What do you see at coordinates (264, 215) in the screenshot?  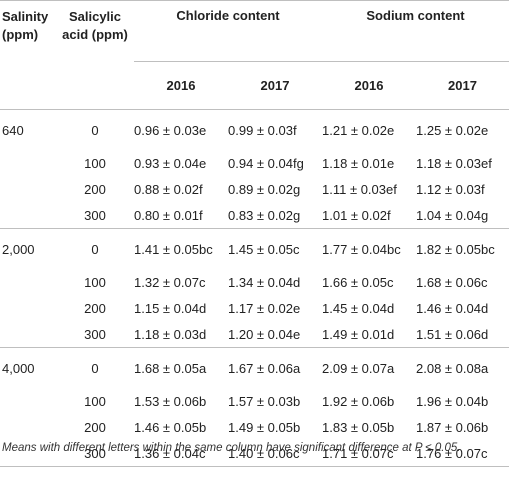 I see `chloride-2017-cell: 0.83 ± 0.02g` at bounding box center [264, 215].